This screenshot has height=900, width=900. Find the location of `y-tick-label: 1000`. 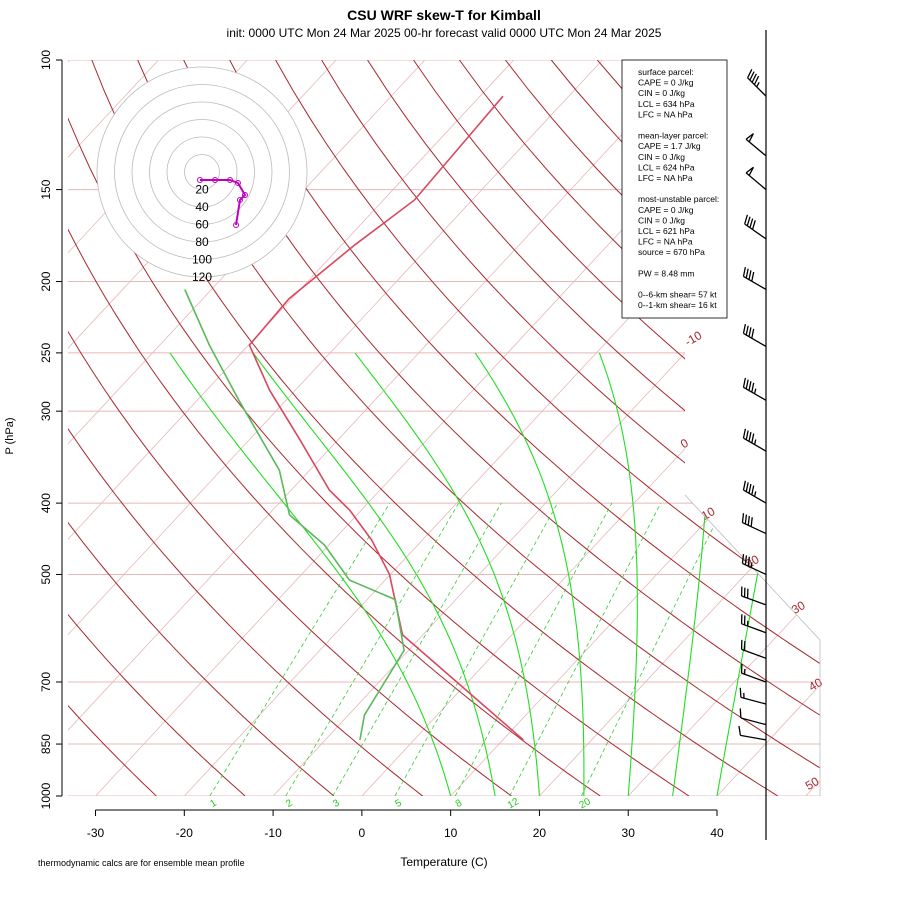

y-tick-label: 1000 is located at coordinates (46, 795).